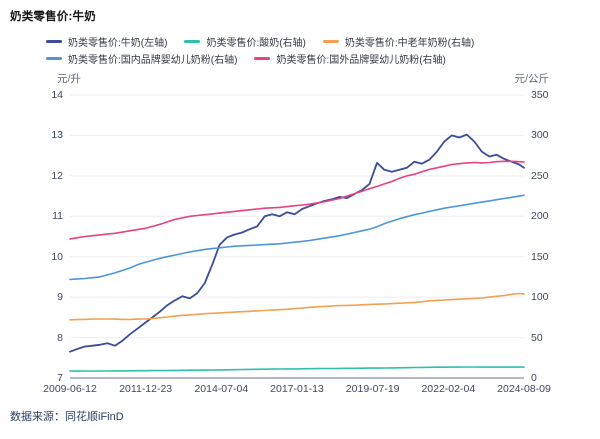 The width and height of the screenshot is (600, 439). What do you see at coordinates (60, 337) in the screenshot?
I see `left-tick-label: 8` at bounding box center [60, 337].